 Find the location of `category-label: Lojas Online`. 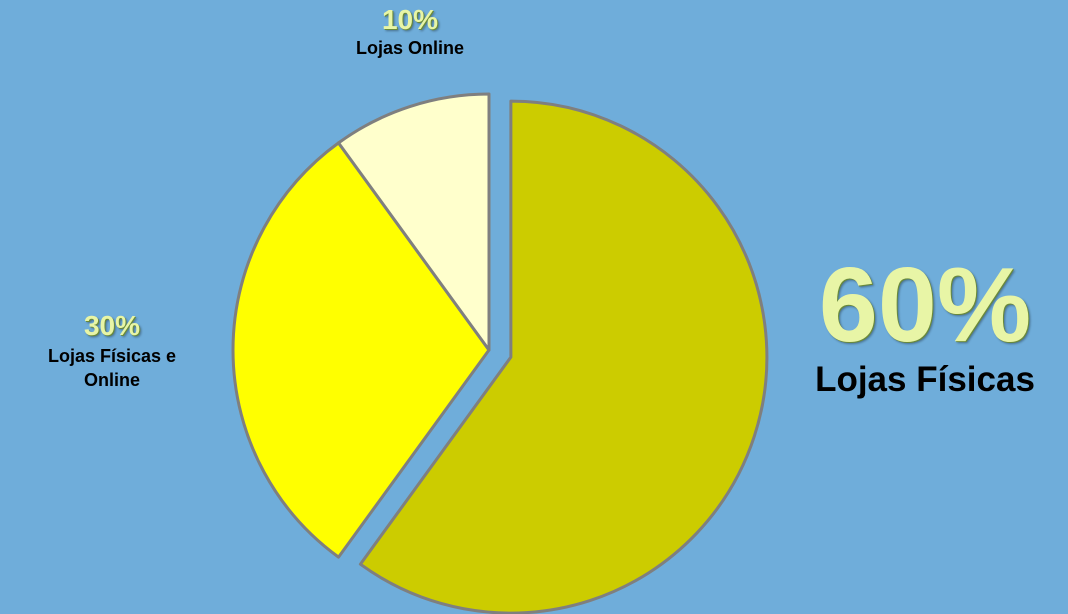

category-label: Lojas Online is located at coordinates (410, 48).